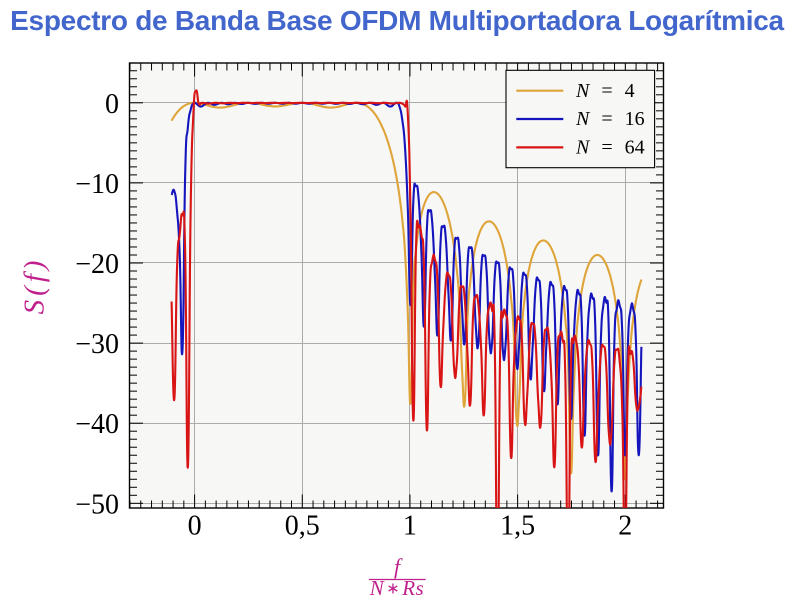 This screenshot has width=794, height=609. I want to click on svg-text: 2, so click(625, 526).